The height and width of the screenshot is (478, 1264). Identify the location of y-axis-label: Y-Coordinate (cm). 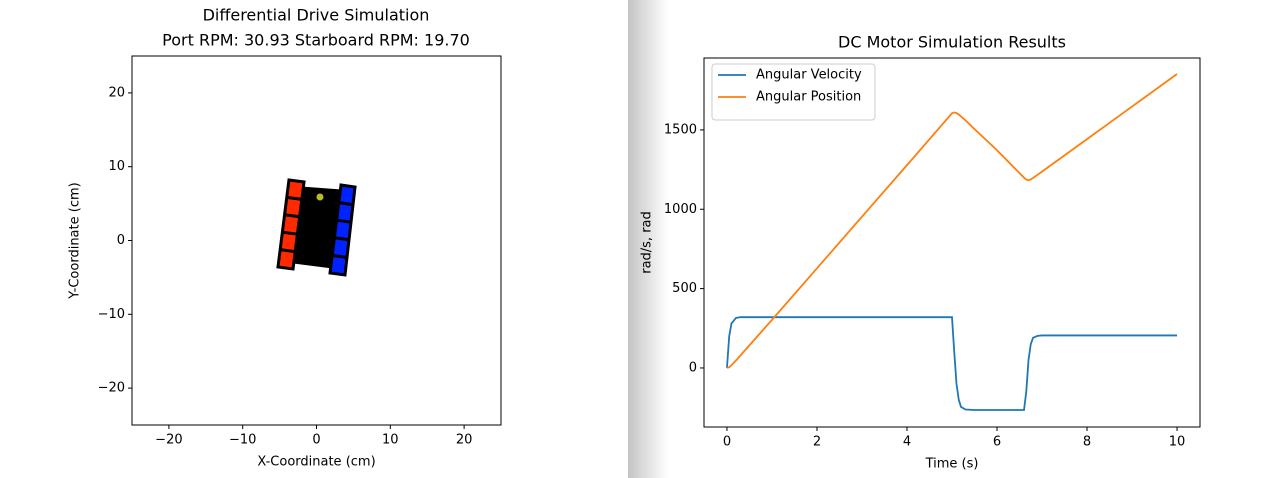
(75, 240).